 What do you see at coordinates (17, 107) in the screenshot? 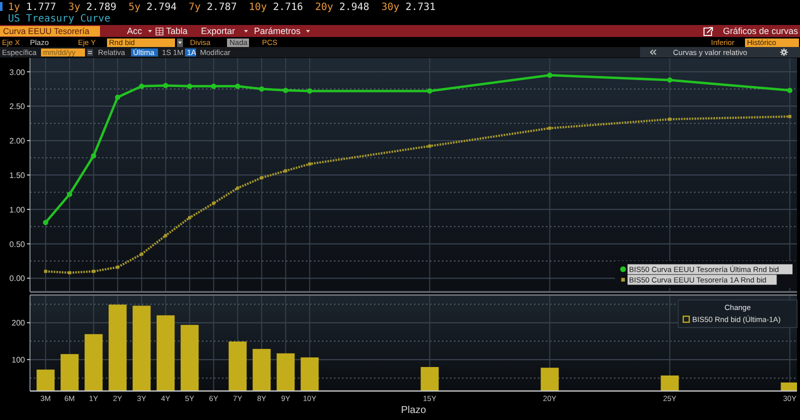
I see `y-tick-label: 2.50` at bounding box center [17, 107].